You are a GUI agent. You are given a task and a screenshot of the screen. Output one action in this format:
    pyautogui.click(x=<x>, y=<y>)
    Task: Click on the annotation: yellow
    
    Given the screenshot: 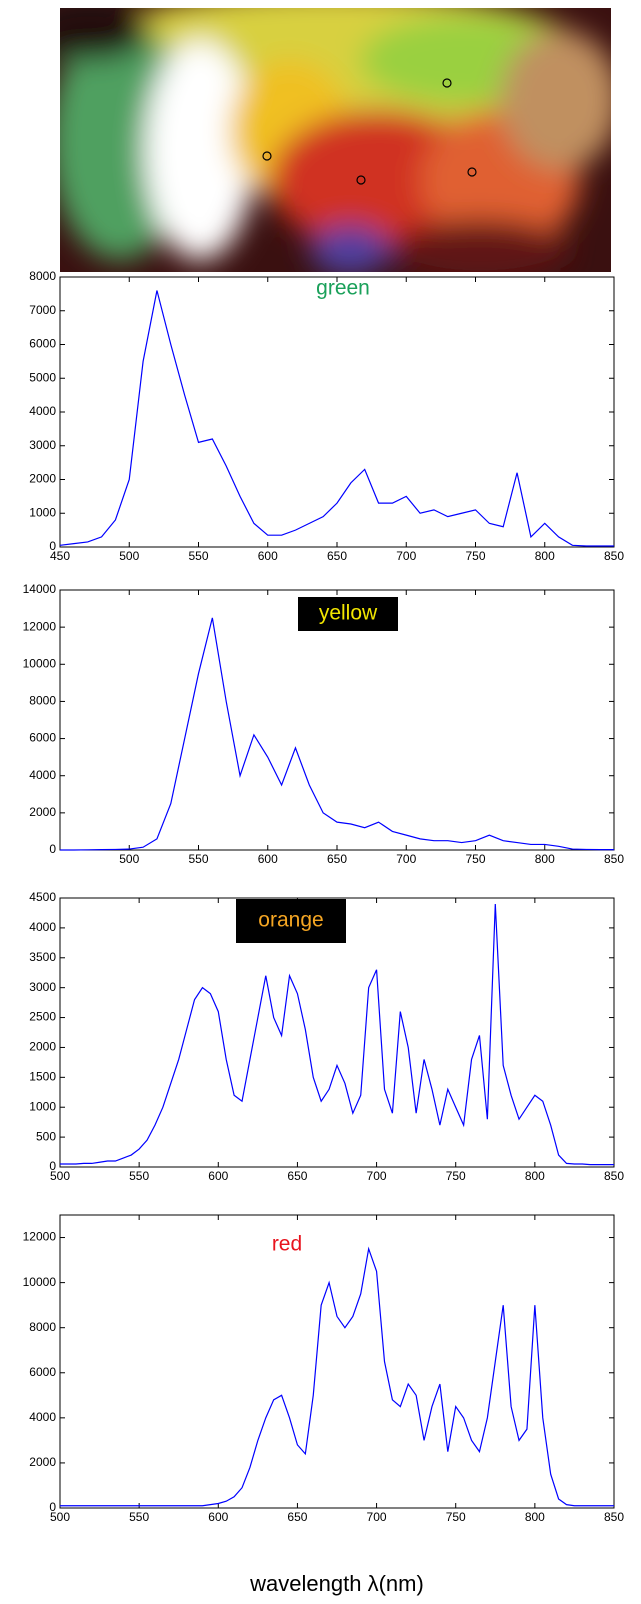 What is the action you would take?
    pyautogui.click(x=348, y=613)
    